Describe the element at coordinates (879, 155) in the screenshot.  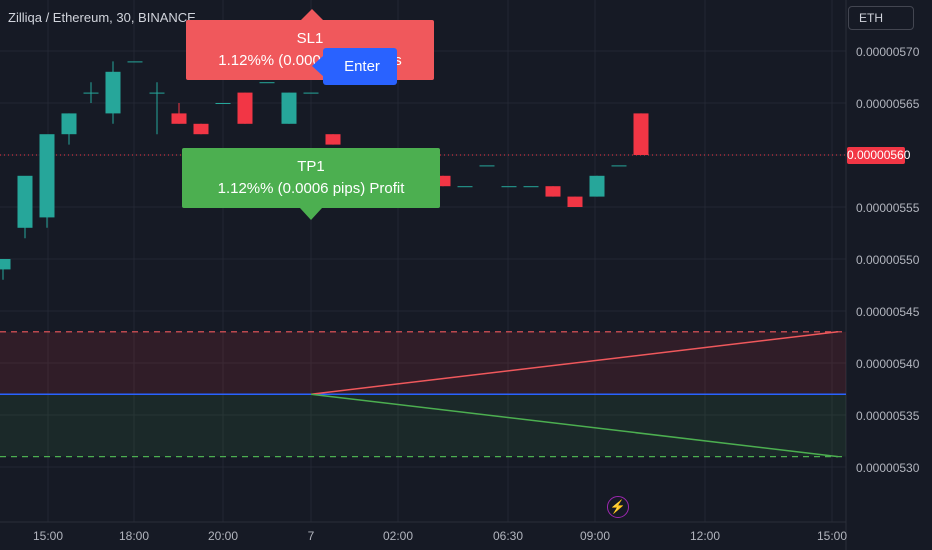
I see `current-price-tag: 0.00000560` at that location.